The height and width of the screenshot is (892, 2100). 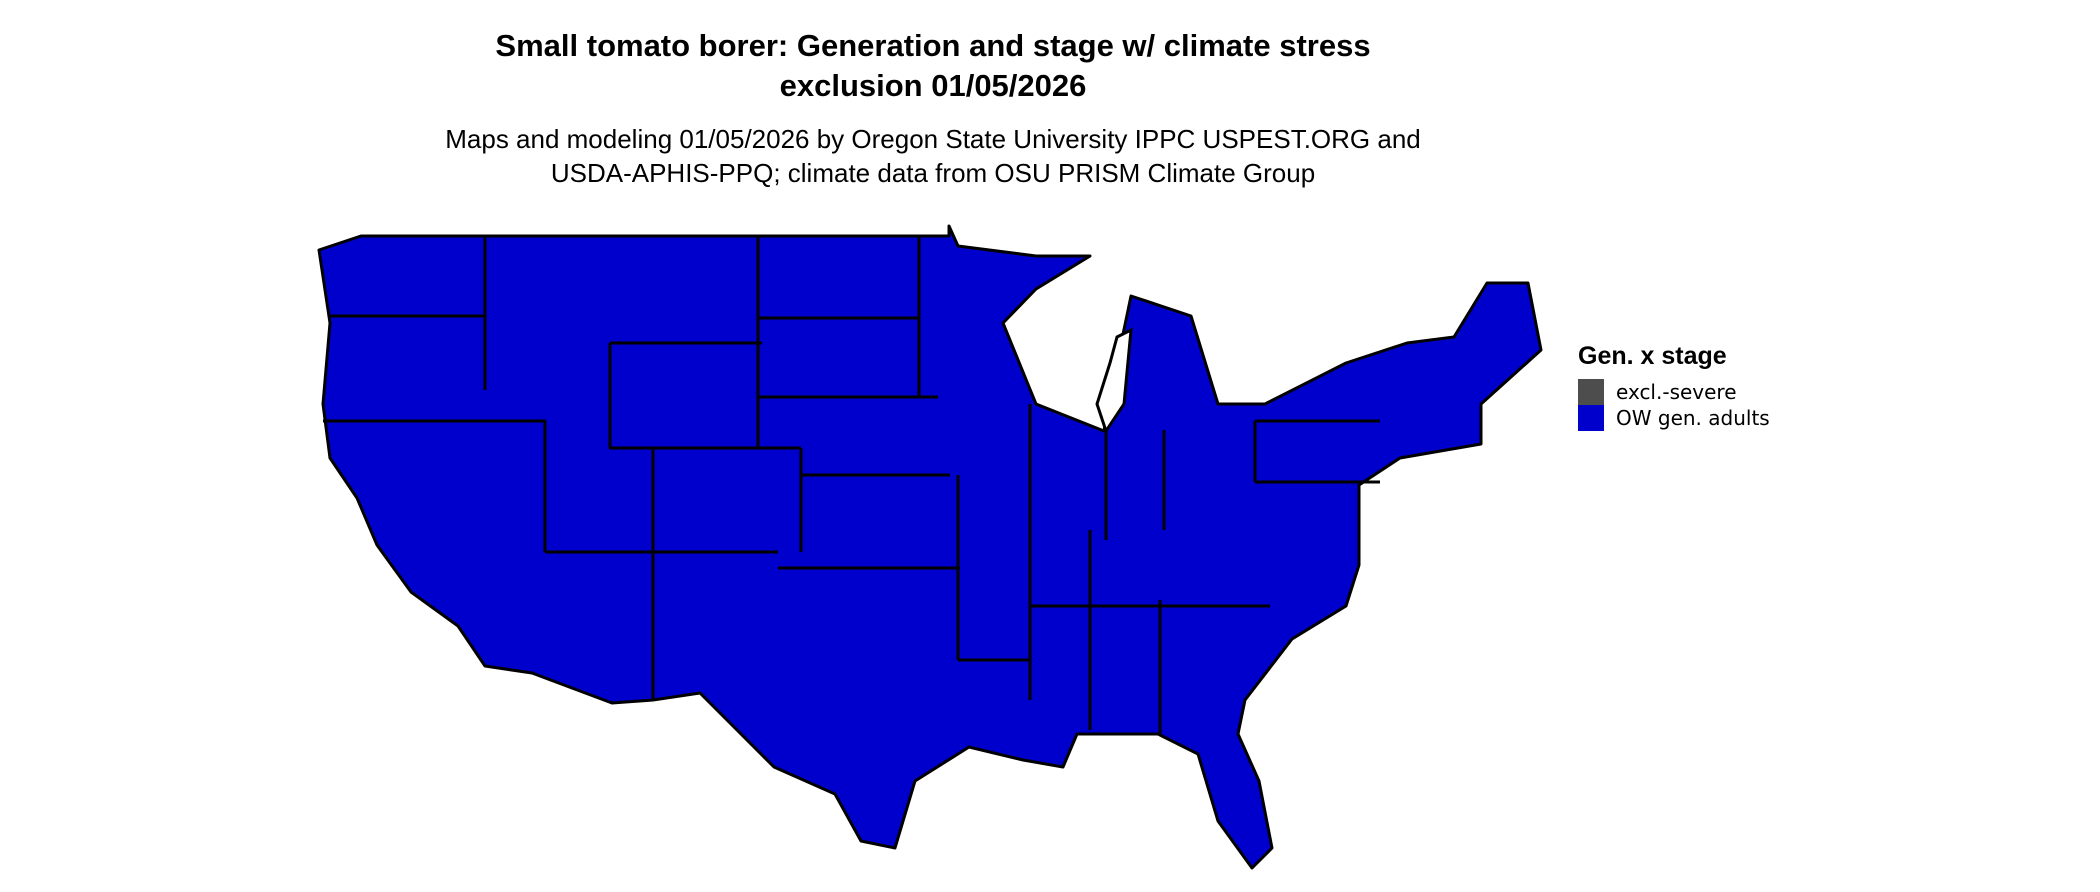 What do you see at coordinates (1591, 392) in the screenshot?
I see `legend-swatch-gray` at bounding box center [1591, 392].